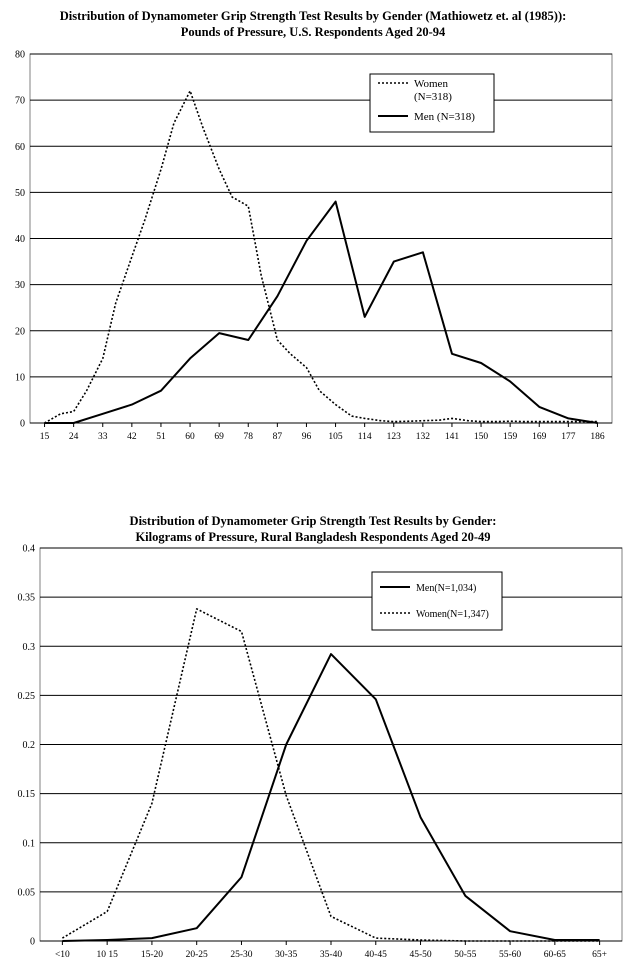 The height and width of the screenshot is (971, 626). I want to click on legend: Men(N=1,034) Women(N=1,347), so click(437, 601).